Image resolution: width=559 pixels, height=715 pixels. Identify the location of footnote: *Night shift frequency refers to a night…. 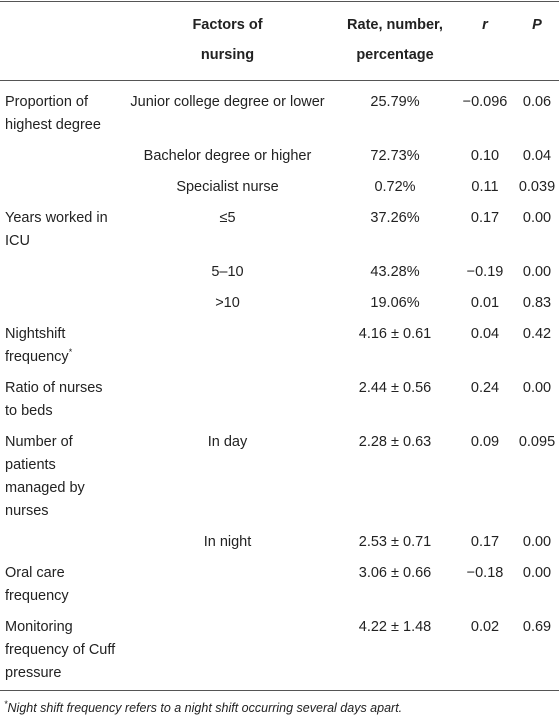
(279, 703).